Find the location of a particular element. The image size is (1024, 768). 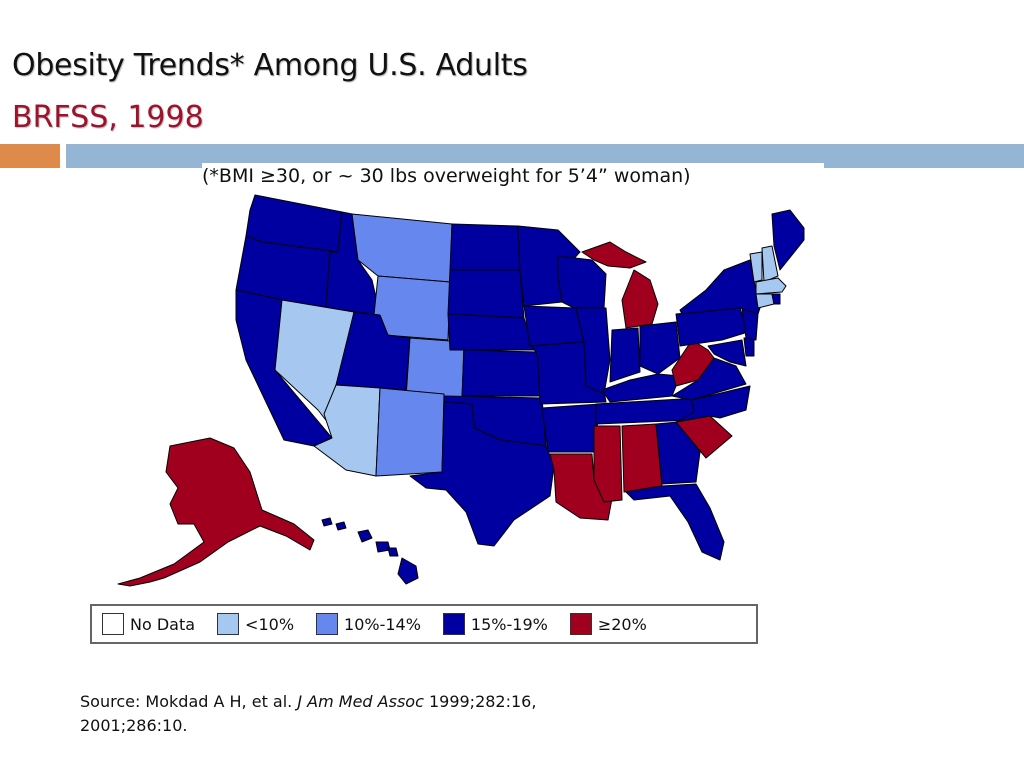

state-SD is located at coordinates (486, 294).